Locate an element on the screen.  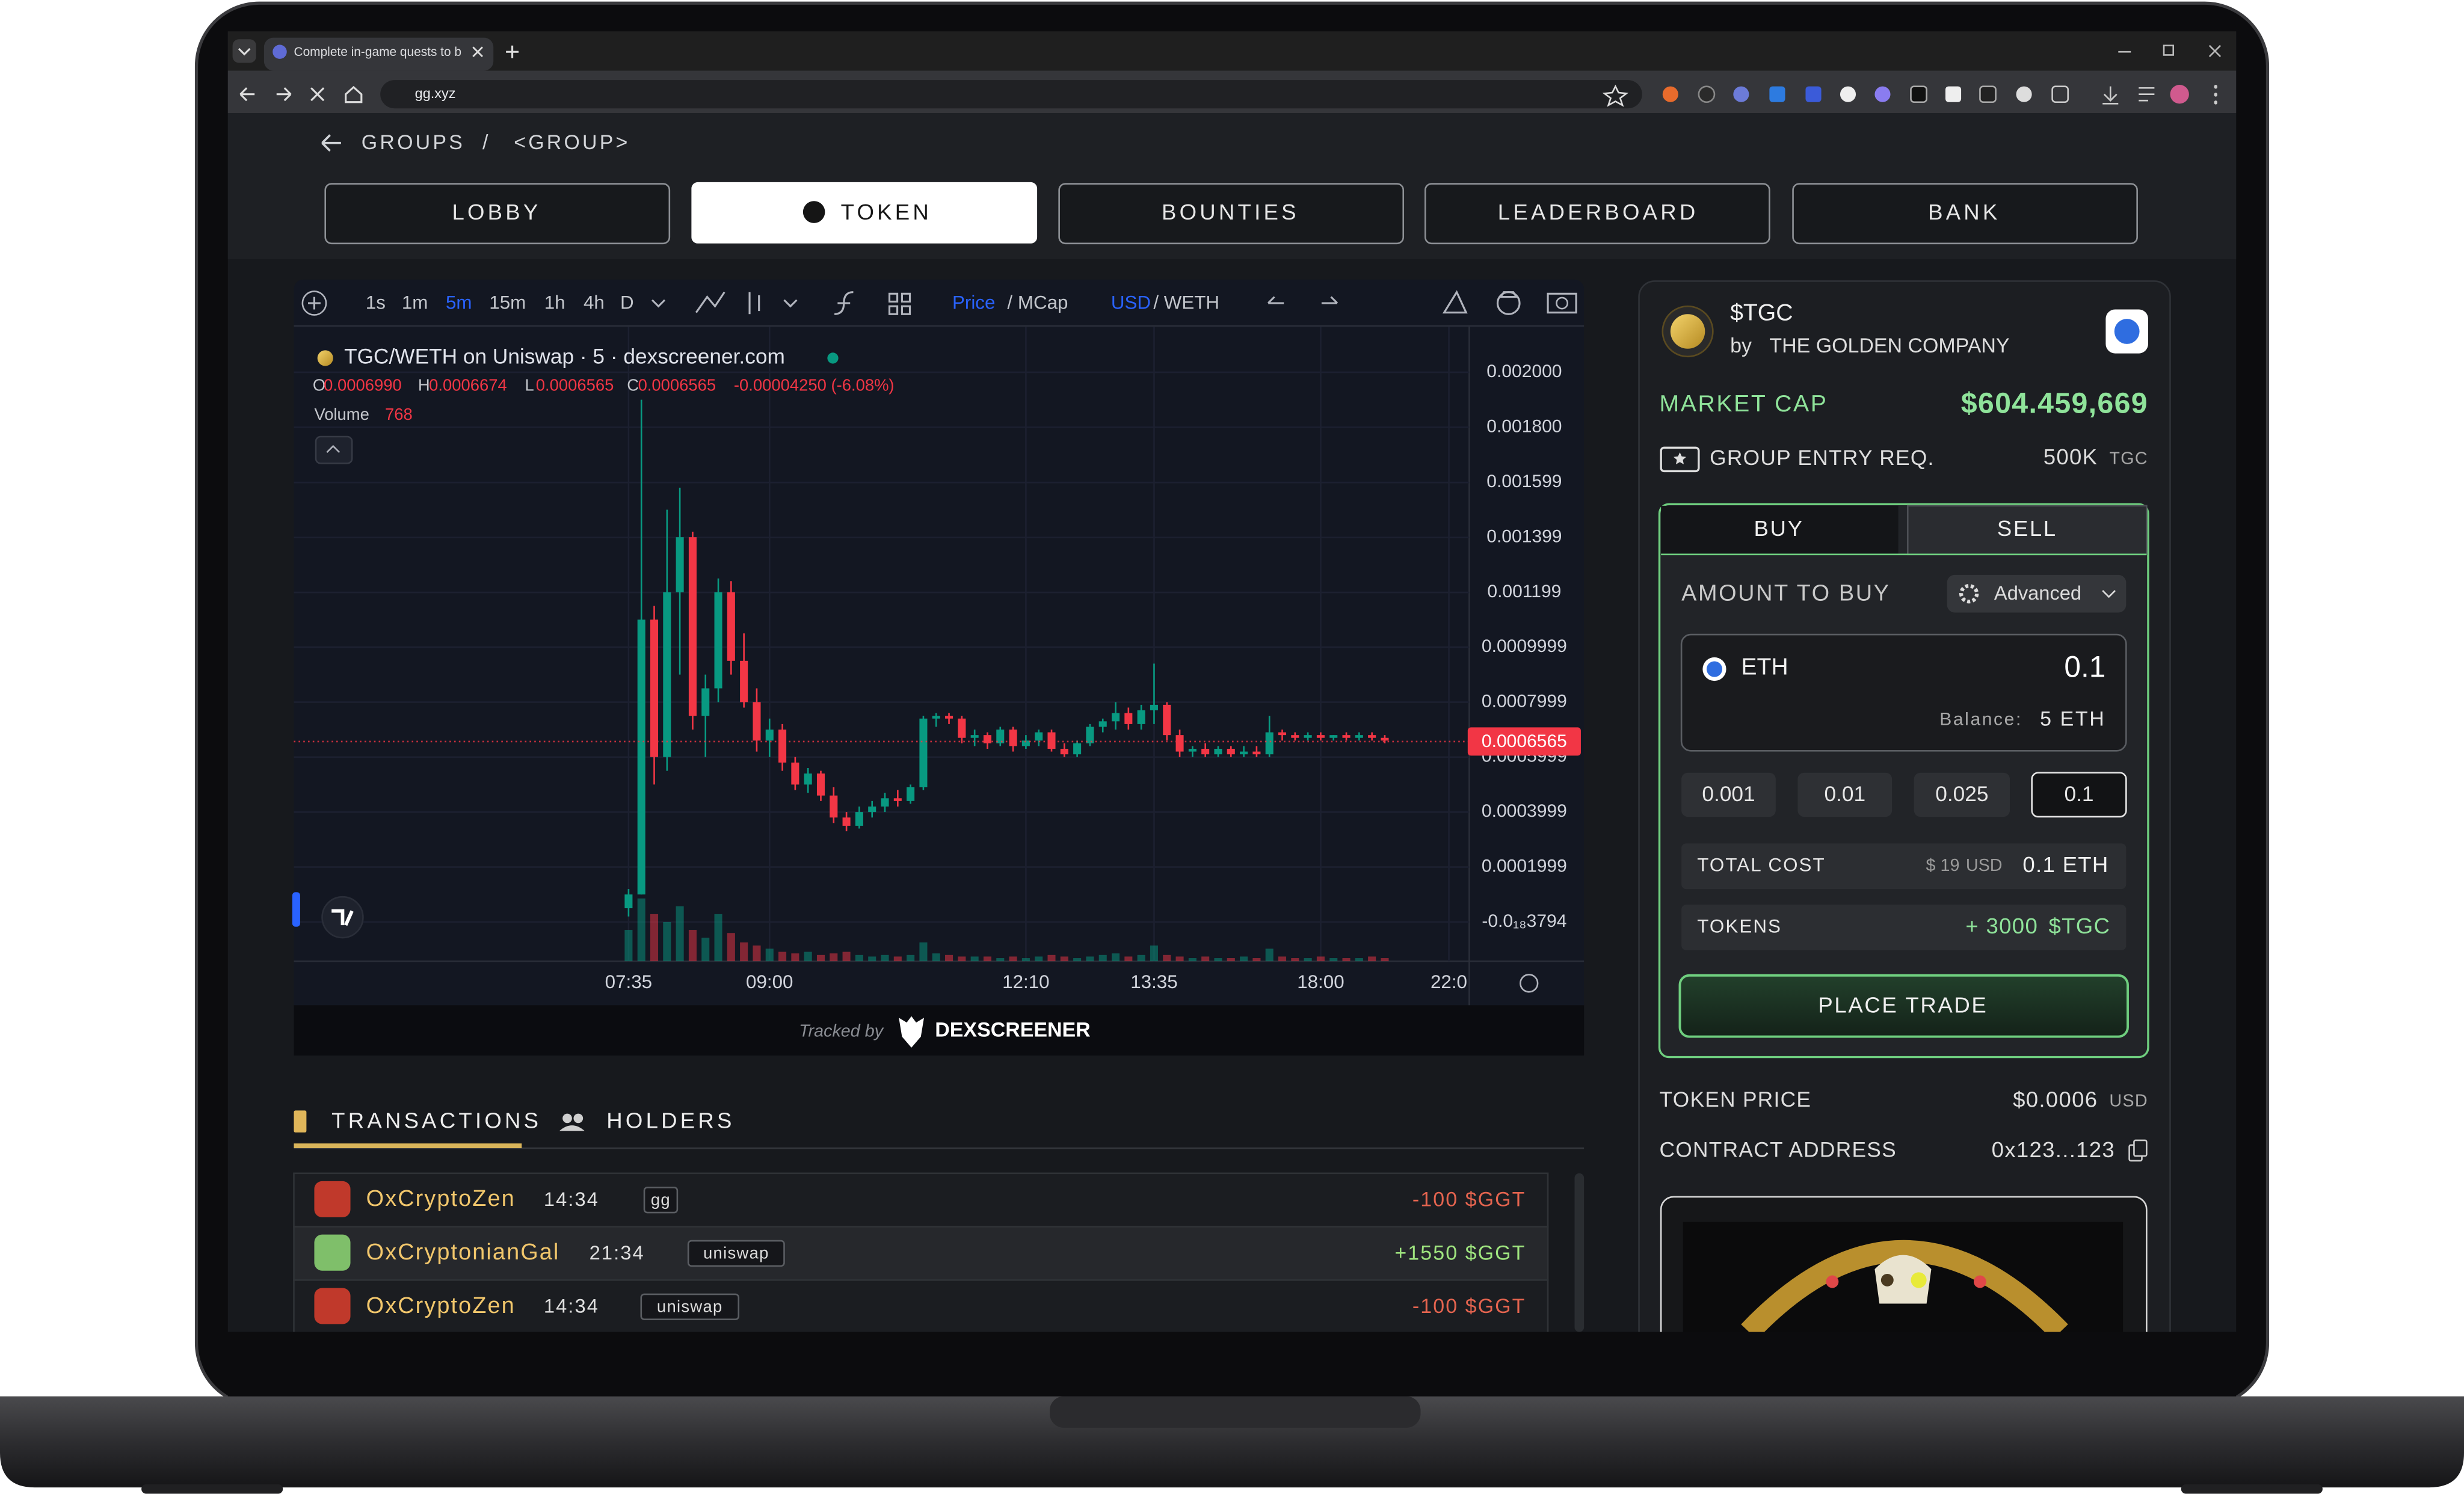
ohlc-value: -0.00004250 (-6.08%) is located at coordinates (814, 386).